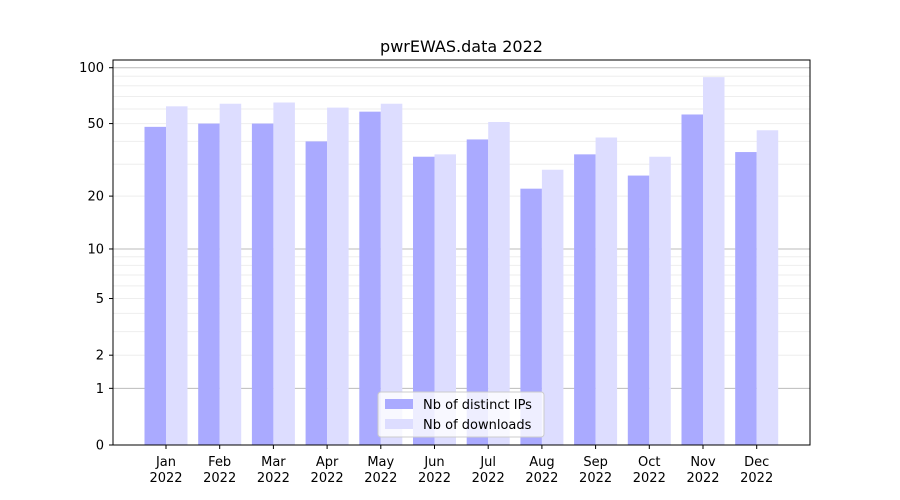 The height and width of the screenshot is (500, 900). What do you see at coordinates (100, 389) in the screenshot?
I see `y-tick-label: 1` at bounding box center [100, 389].